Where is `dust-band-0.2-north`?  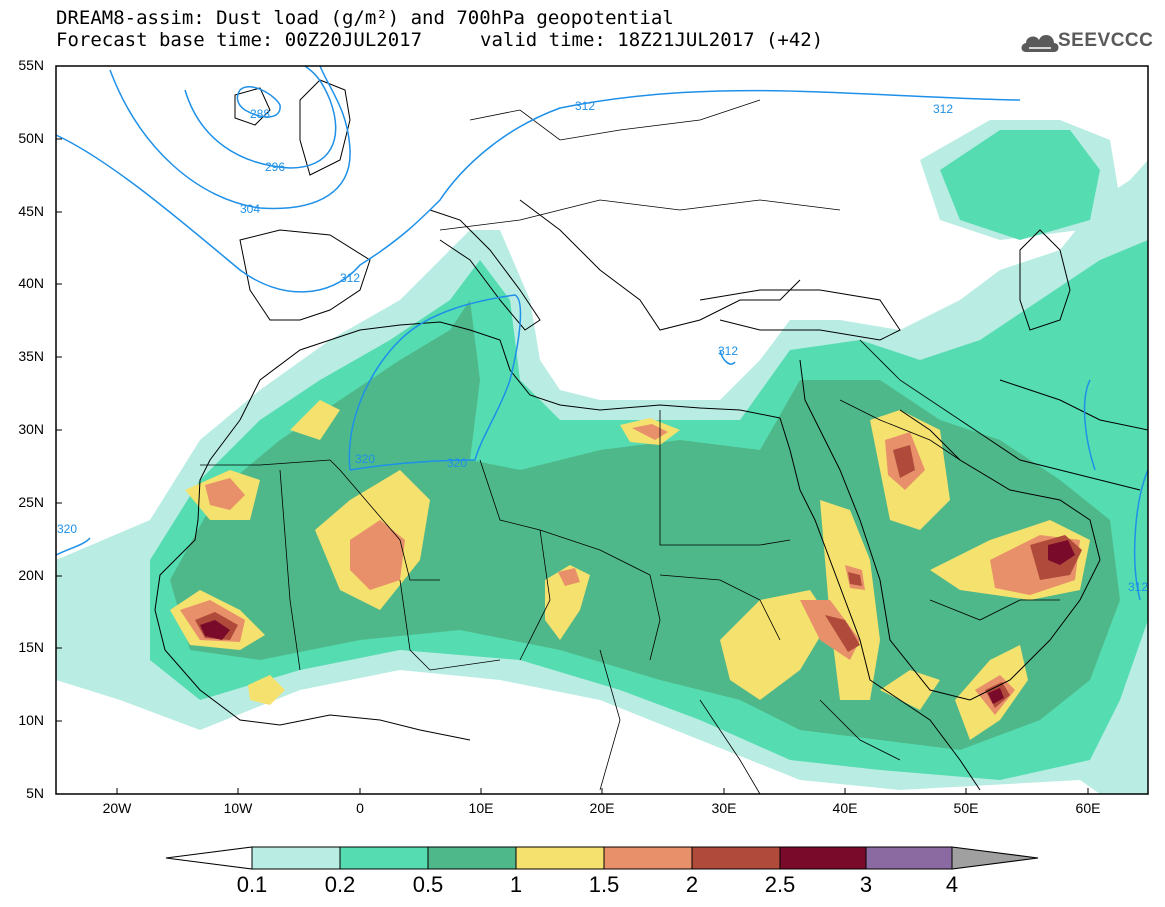
dust-band-0.2-north is located at coordinates (1020, 185).